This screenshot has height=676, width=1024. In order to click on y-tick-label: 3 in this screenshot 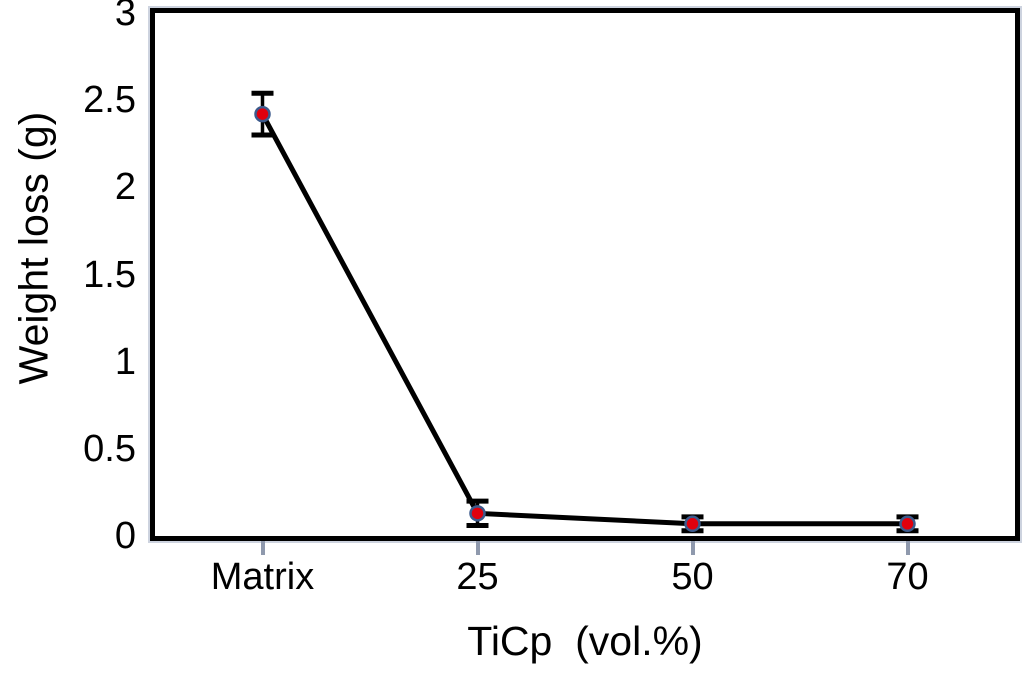, I will do `click(125, 17)`.